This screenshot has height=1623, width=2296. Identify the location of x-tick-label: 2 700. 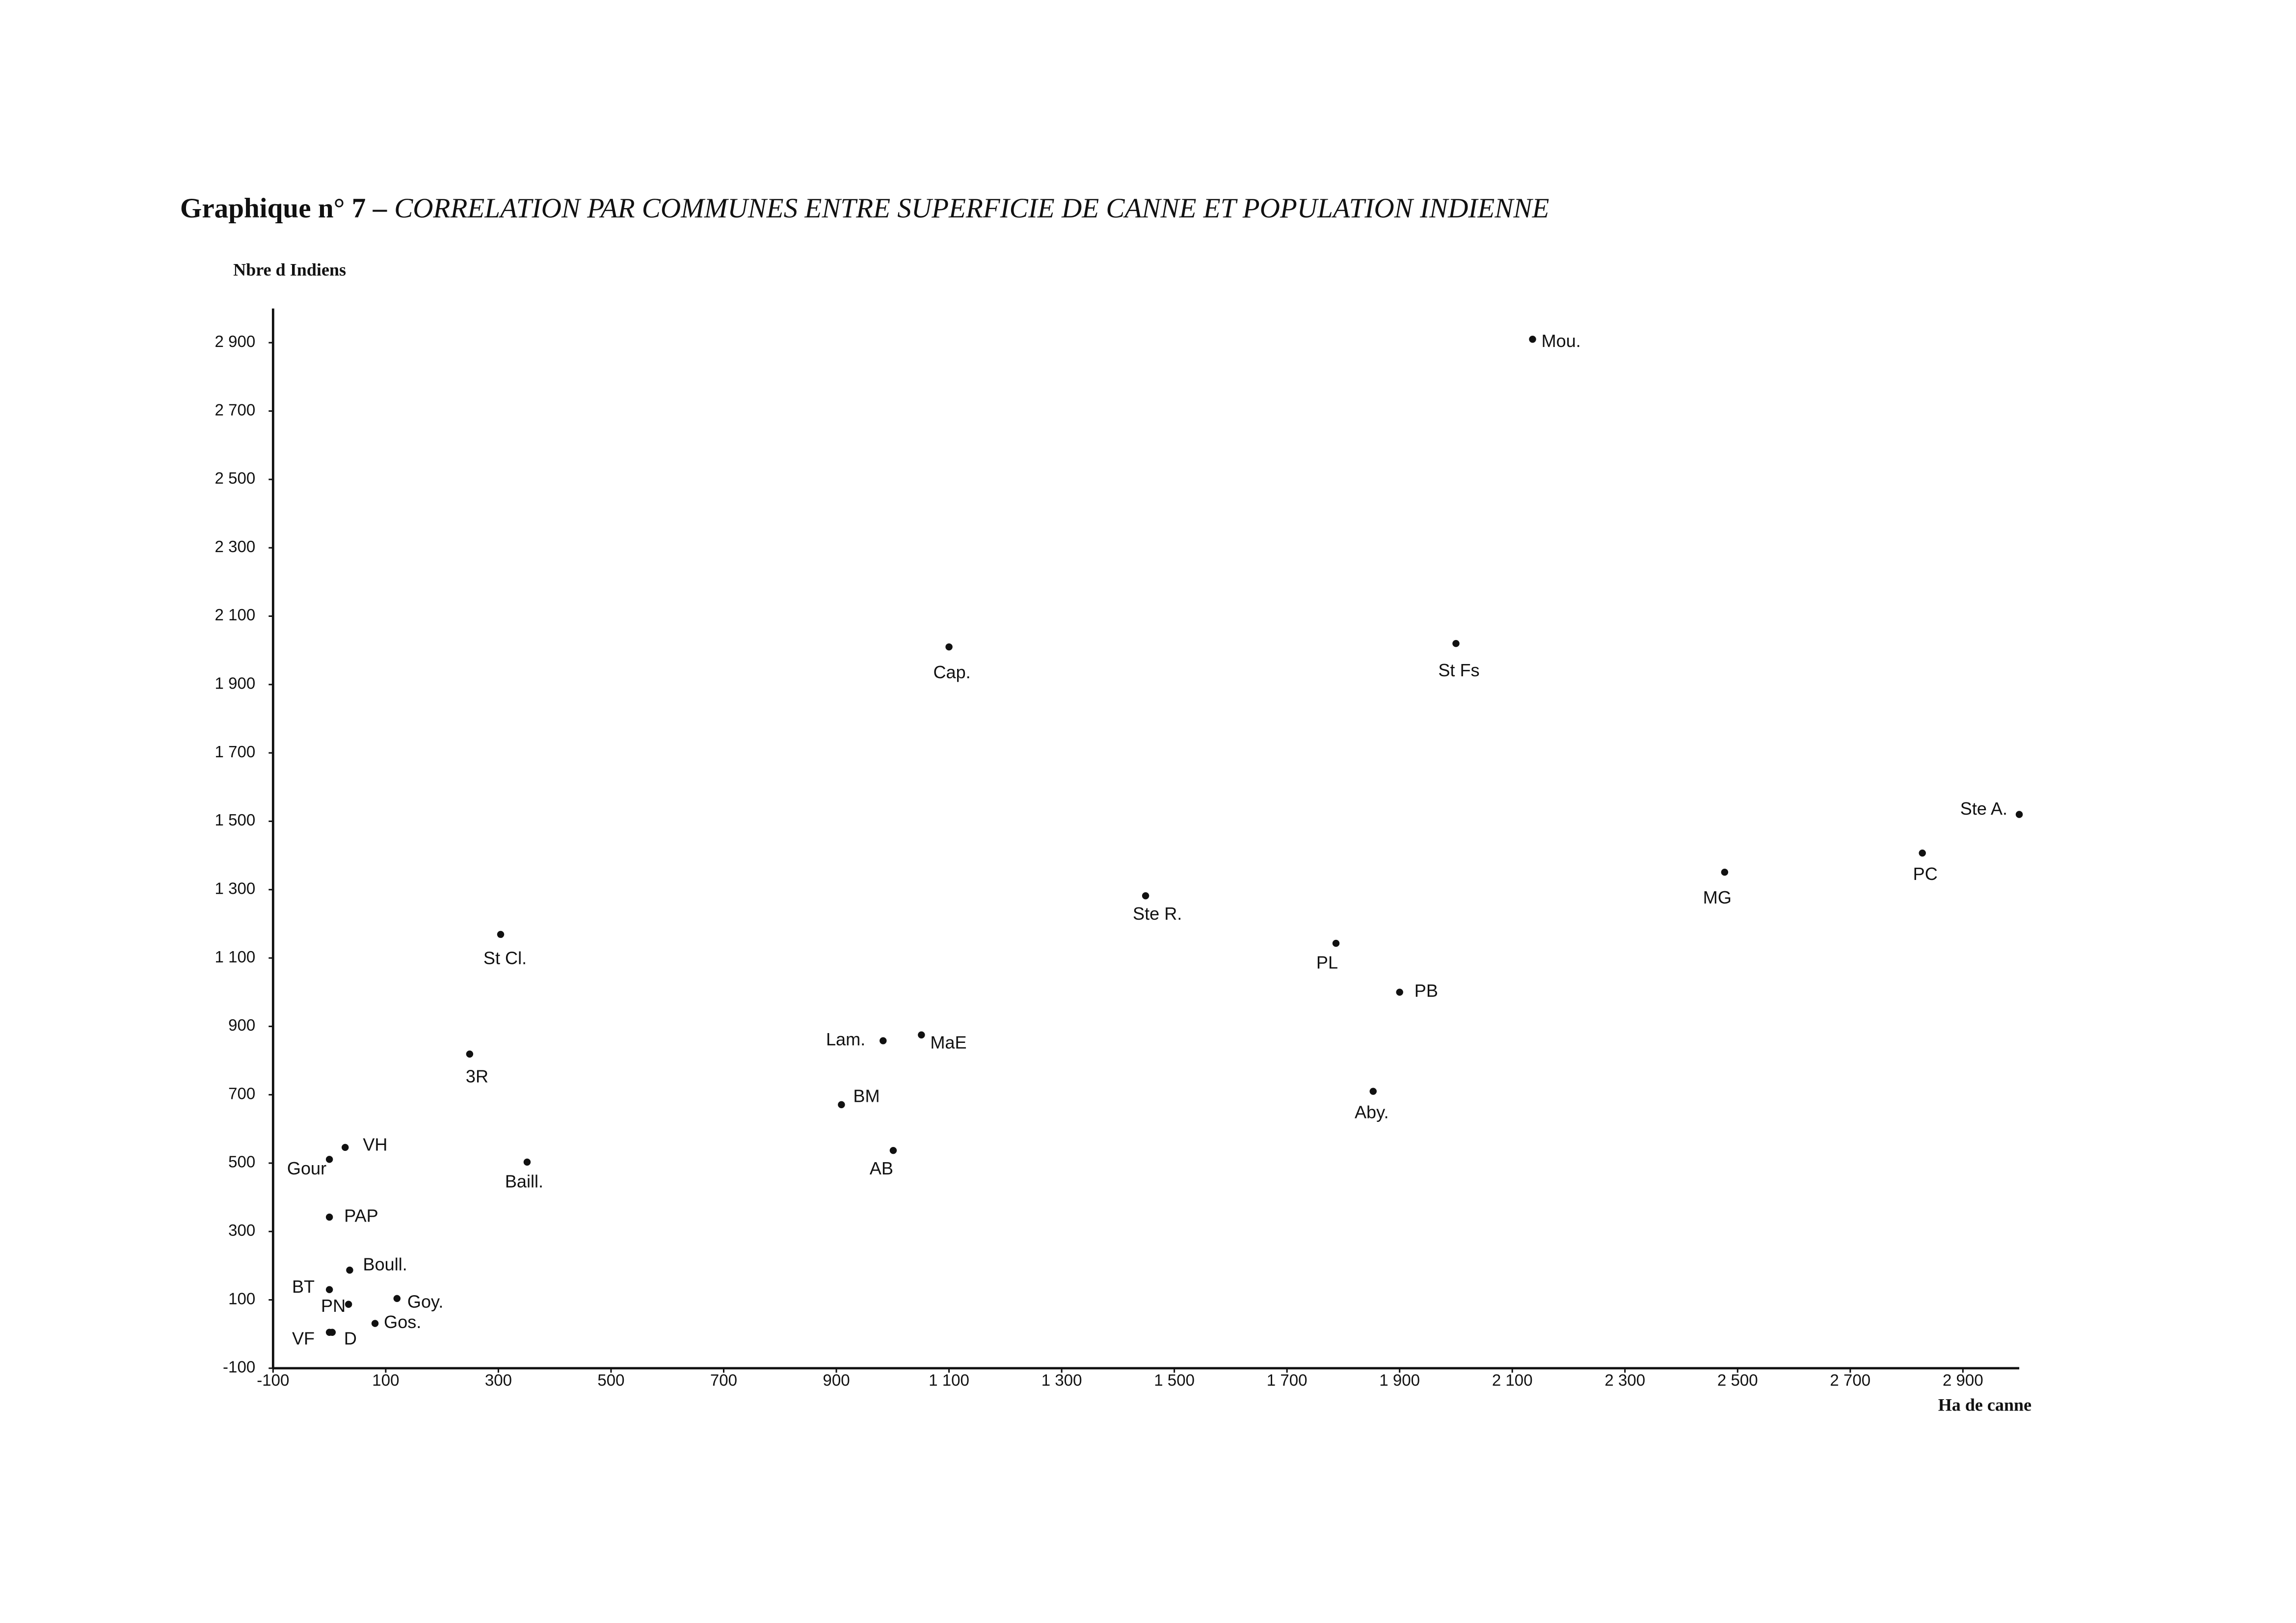
(1850, 1381).